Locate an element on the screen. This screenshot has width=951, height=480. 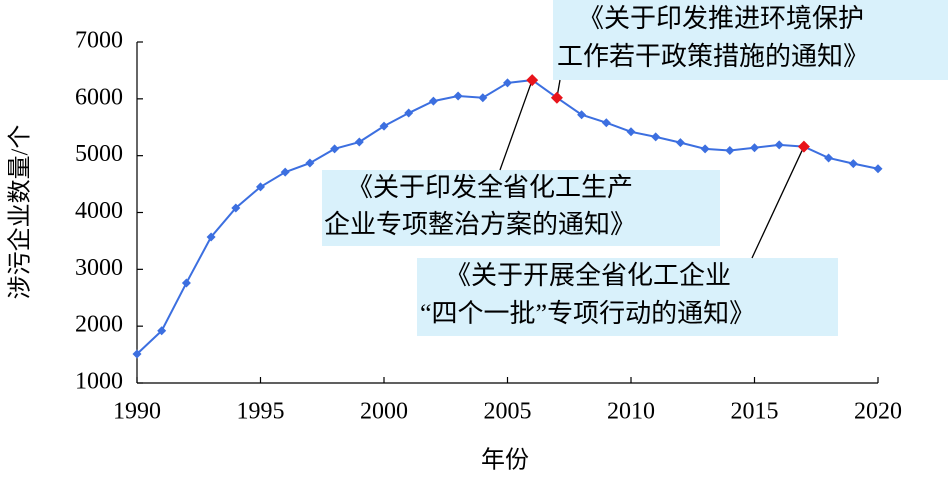
y-tick-label: 3000 is located at coordinates (99, 268).